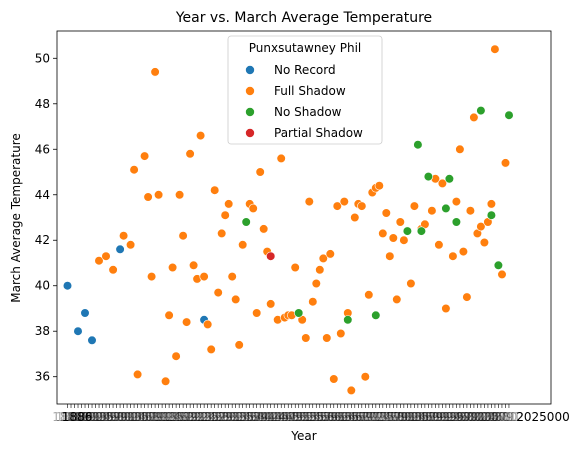 The image size is (582, 453). Describe the element at coordinates (42, 286) in the screenshot. I see `y-tick-label: 40` at that location.